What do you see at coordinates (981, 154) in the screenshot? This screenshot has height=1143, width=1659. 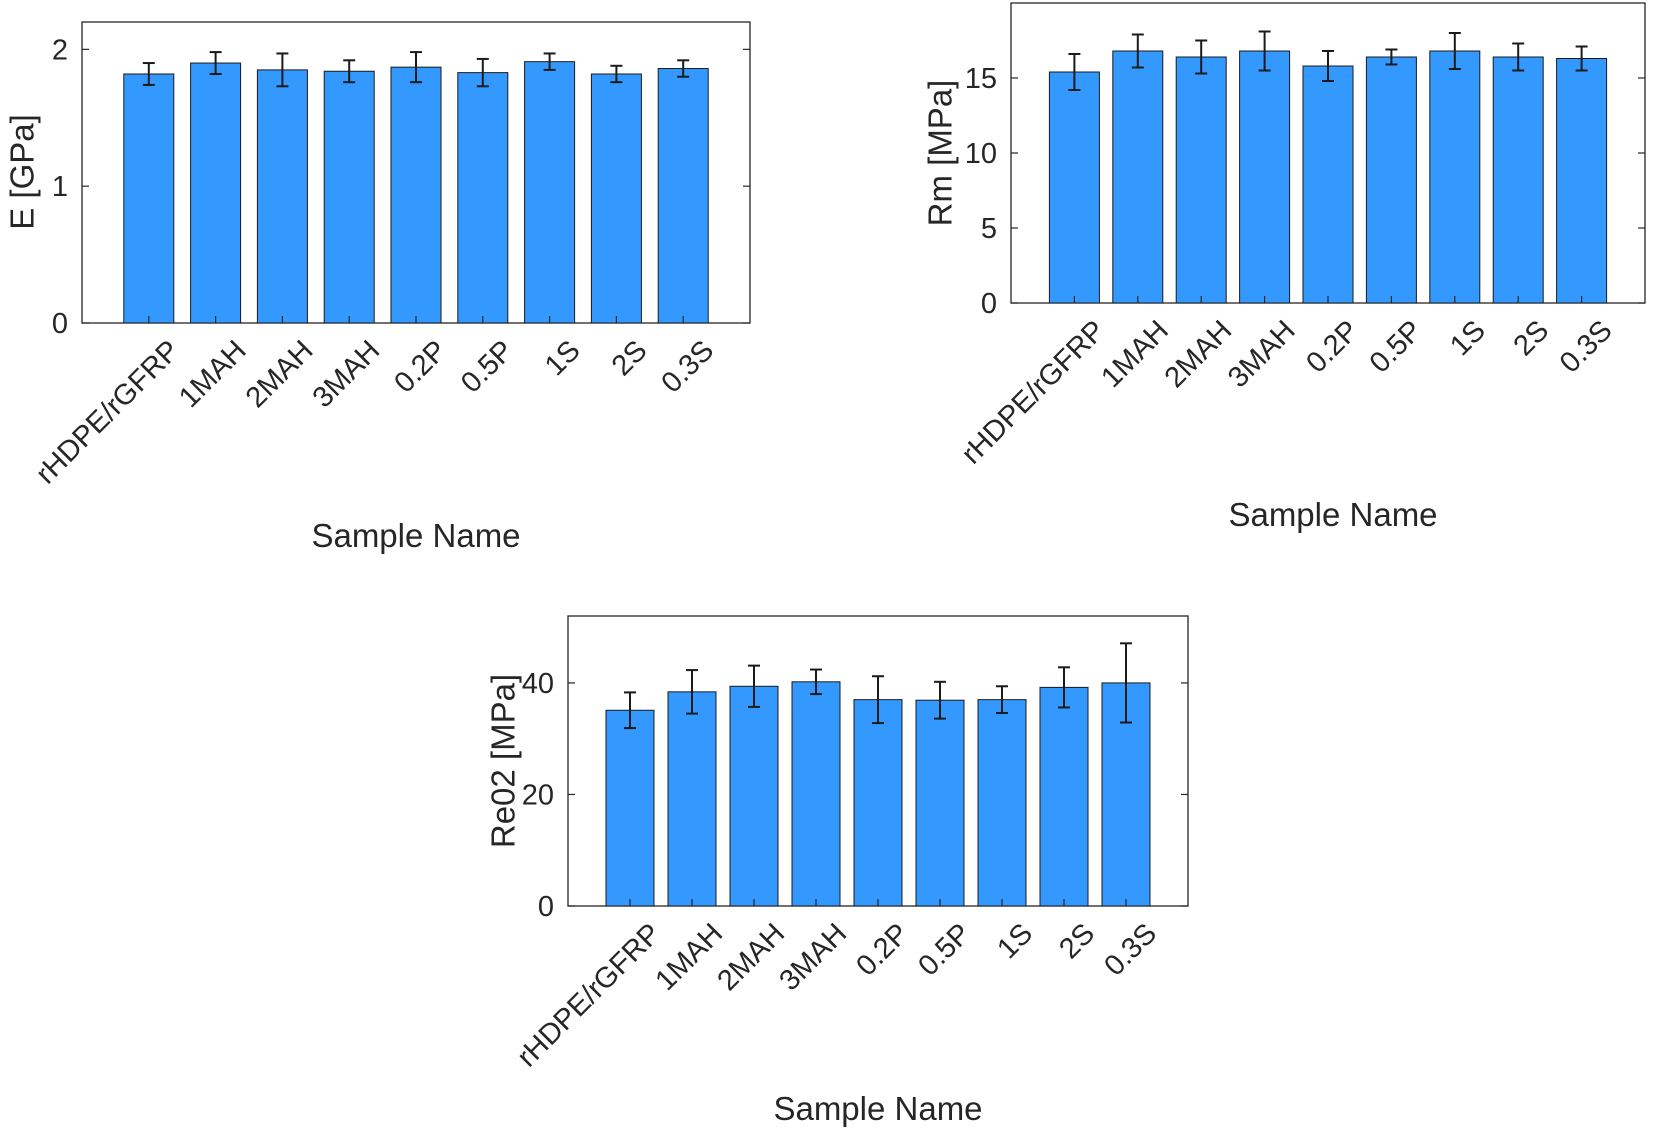 I see `y-tick-label: 10` at bounding box center [981, 154].